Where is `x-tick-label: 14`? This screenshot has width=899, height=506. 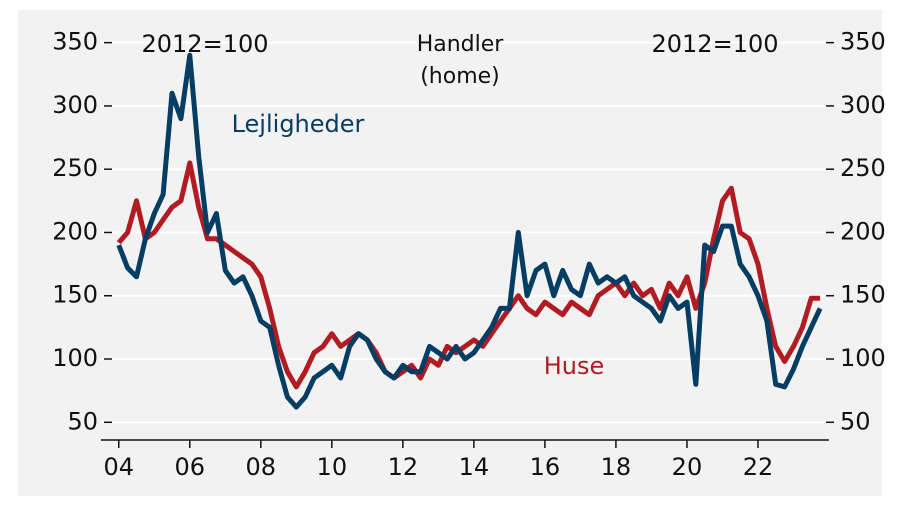
x-tick-label: 14 is located at coordinates (474, 467).